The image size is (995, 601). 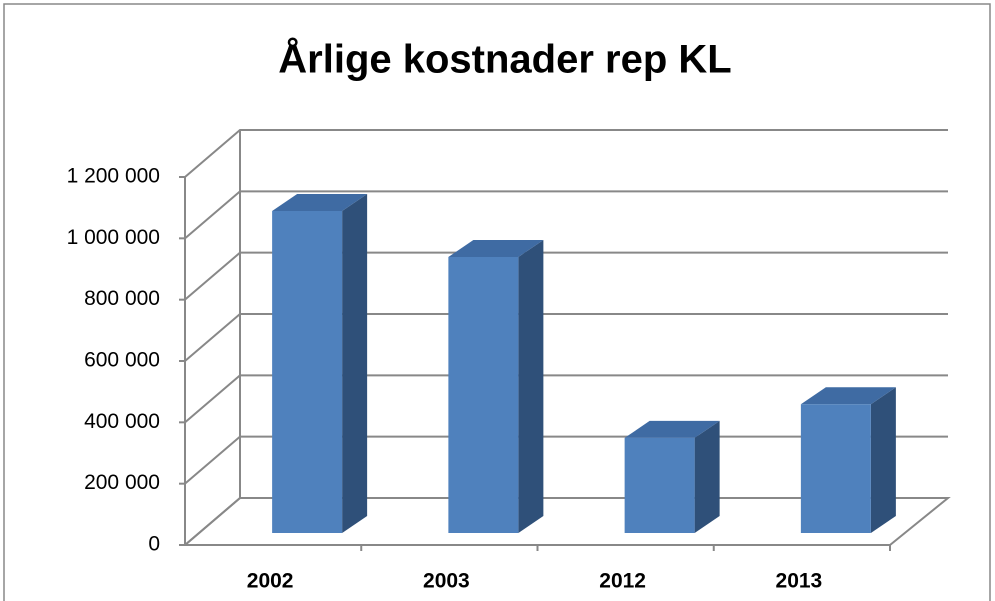 I want to click on x-tick-label: 2013, so click(x=799, y=581).